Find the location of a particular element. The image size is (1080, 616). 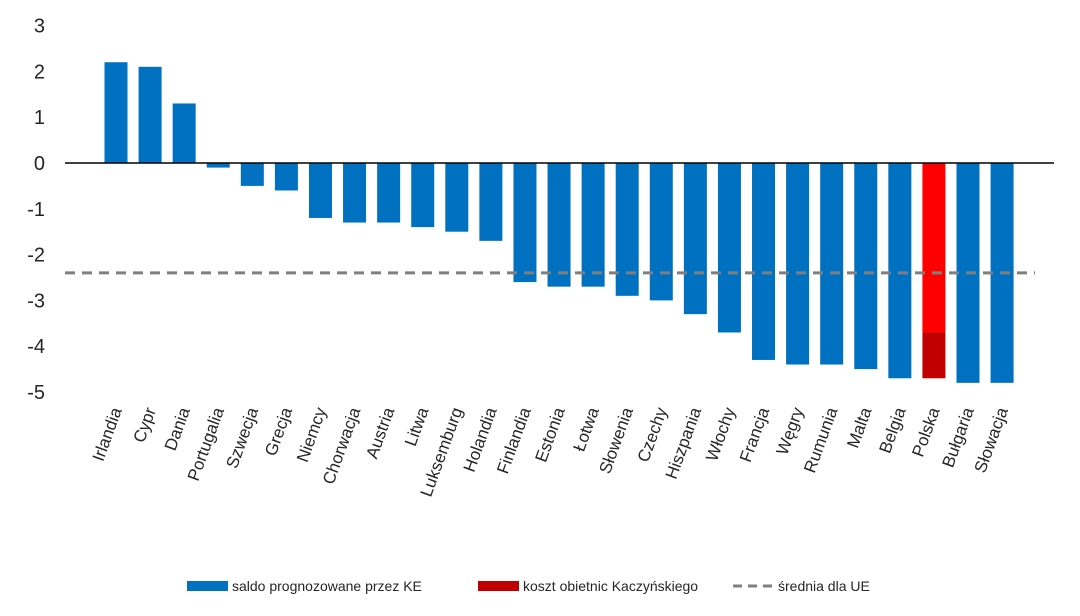

x-tick-label: Bułgaria is located at coordinates (958, 437).